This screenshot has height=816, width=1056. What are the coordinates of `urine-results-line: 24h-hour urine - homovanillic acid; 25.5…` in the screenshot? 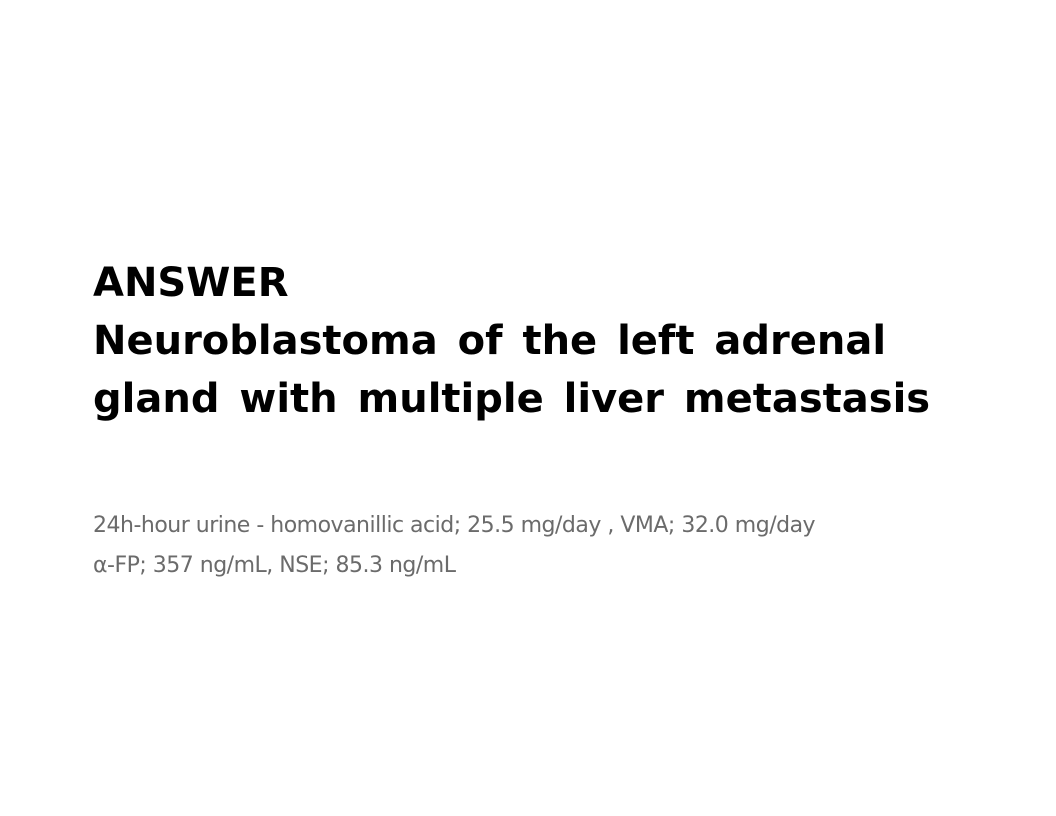 It's located at (454, 525).